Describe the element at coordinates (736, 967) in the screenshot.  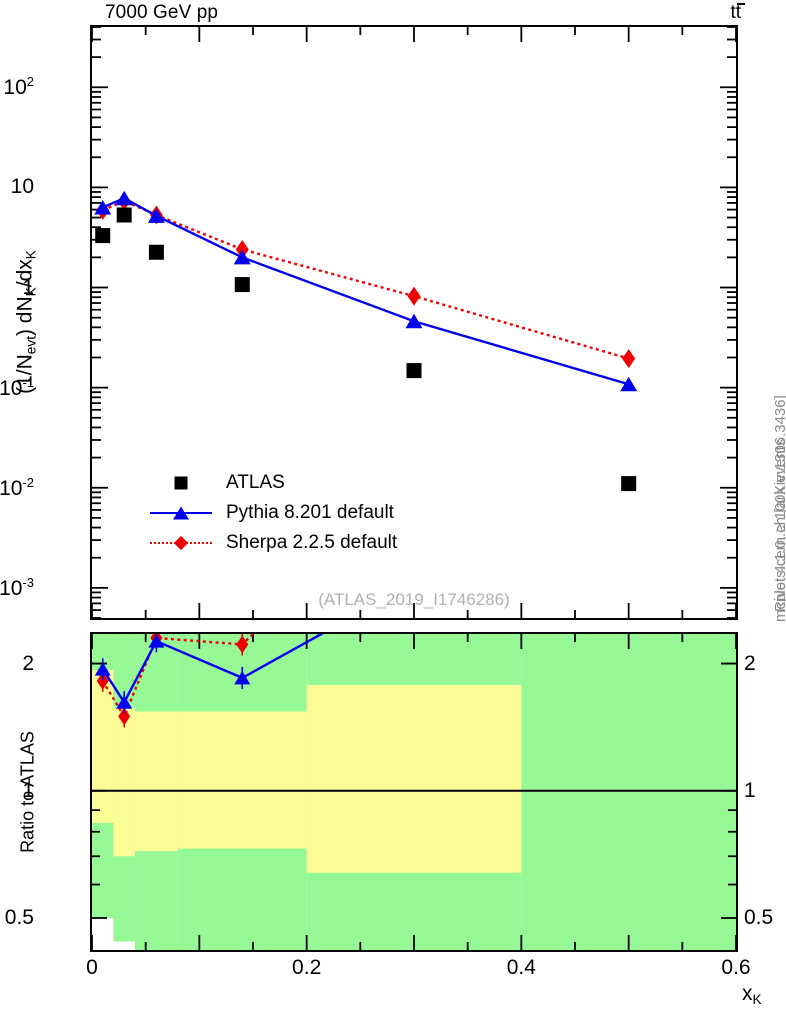
I see `x-tick-label-3: 0.6` at that location.